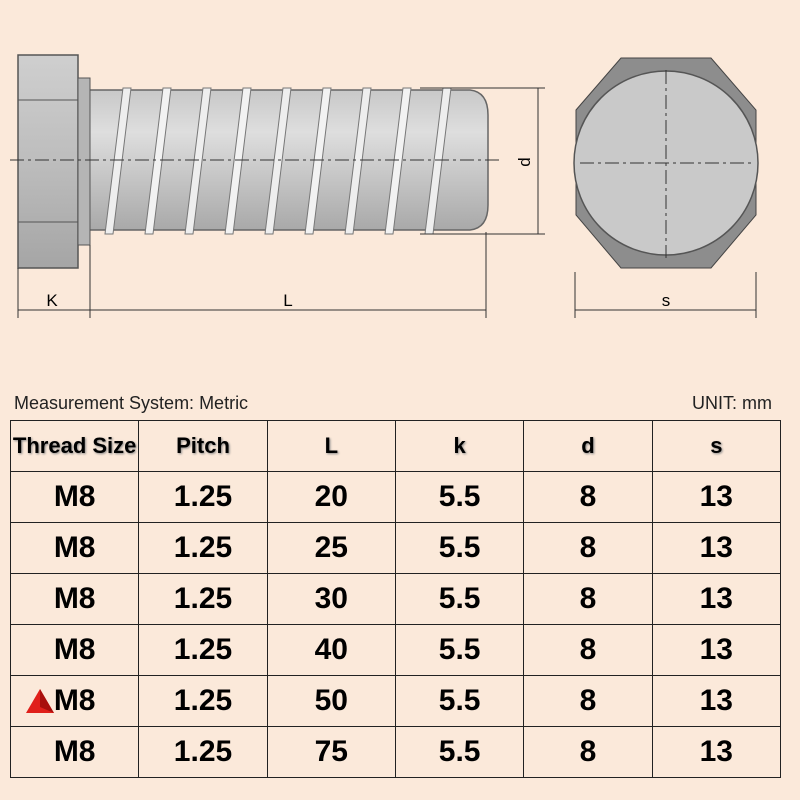 This screenshot has height=800, width=800. I want to click on label-d: d, so click(524, 161).